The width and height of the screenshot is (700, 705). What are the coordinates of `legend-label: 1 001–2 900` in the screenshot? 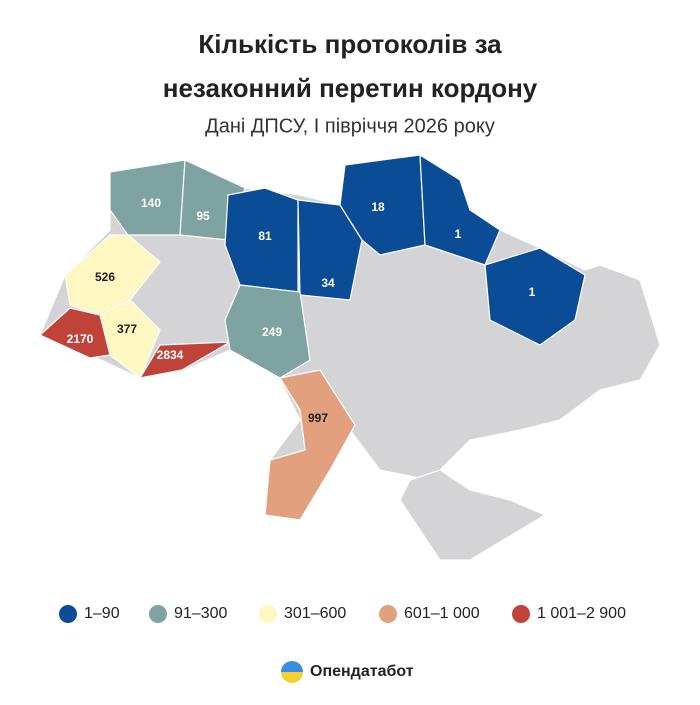 It's located at (581, 613).